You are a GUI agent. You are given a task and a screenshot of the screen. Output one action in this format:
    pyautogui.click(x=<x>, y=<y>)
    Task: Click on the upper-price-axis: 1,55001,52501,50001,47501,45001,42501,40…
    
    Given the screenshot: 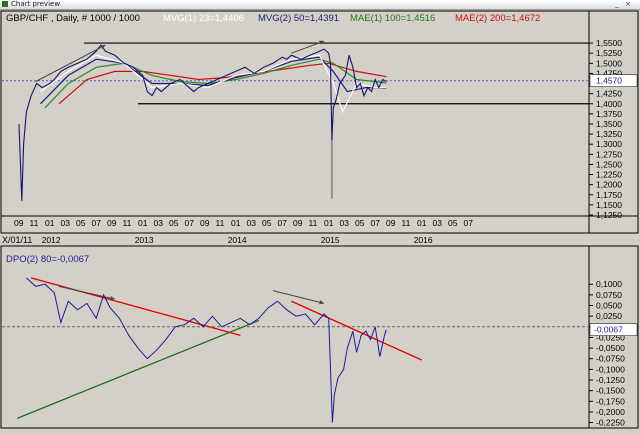 What is the action you would take?
    pyautogui.click(x=613, y=129)
    